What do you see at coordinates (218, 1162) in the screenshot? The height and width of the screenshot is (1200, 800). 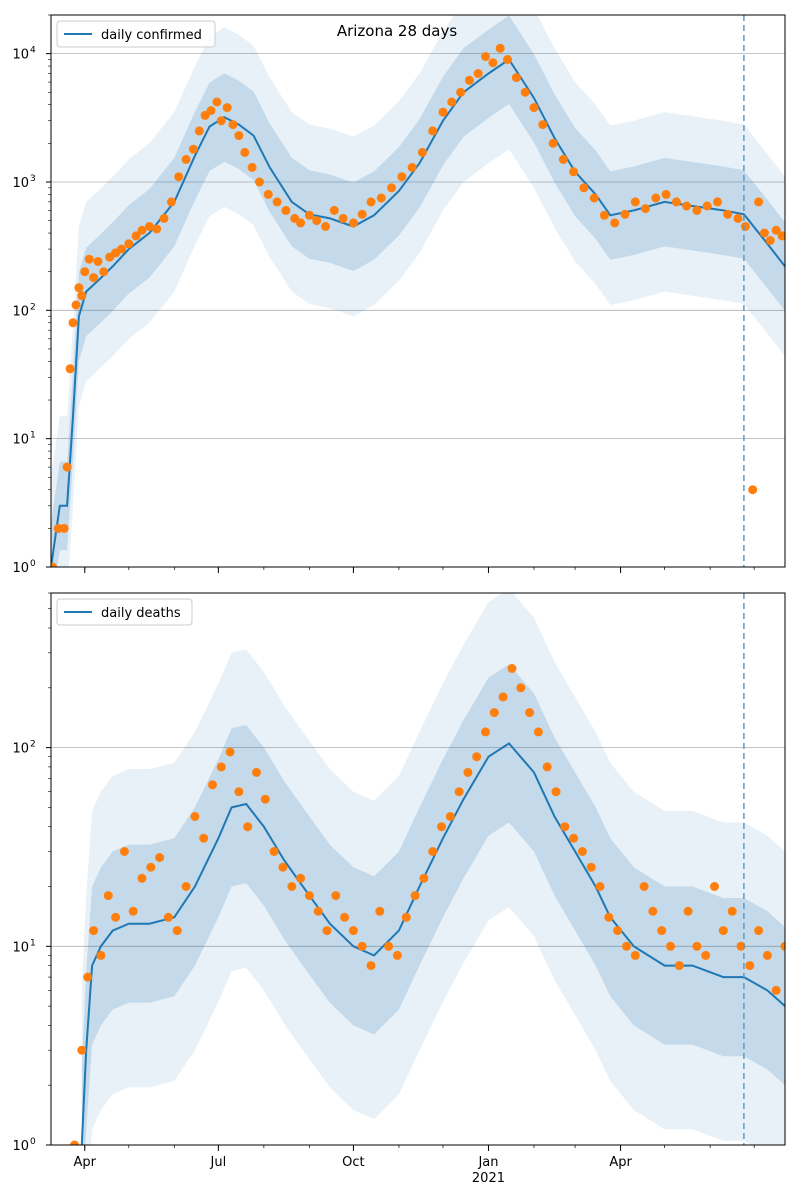 I see `x-tick-label: Jul` at bounding box center [218, 1162].